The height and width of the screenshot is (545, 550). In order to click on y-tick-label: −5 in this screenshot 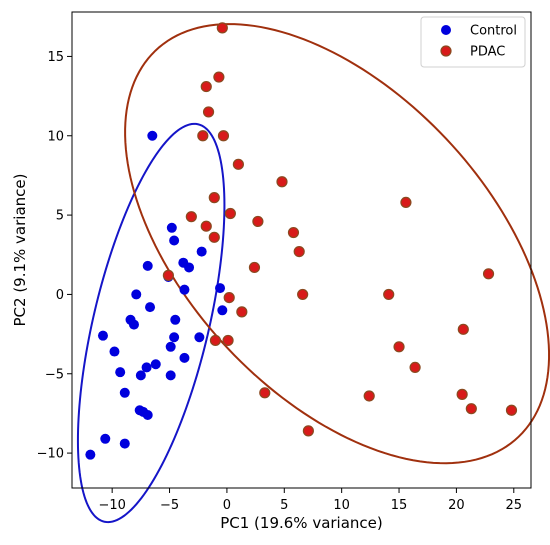, I will do `click(54, 374)`.